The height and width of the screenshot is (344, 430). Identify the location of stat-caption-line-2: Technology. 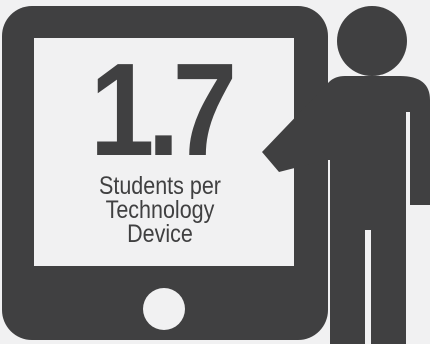
(160, 210).